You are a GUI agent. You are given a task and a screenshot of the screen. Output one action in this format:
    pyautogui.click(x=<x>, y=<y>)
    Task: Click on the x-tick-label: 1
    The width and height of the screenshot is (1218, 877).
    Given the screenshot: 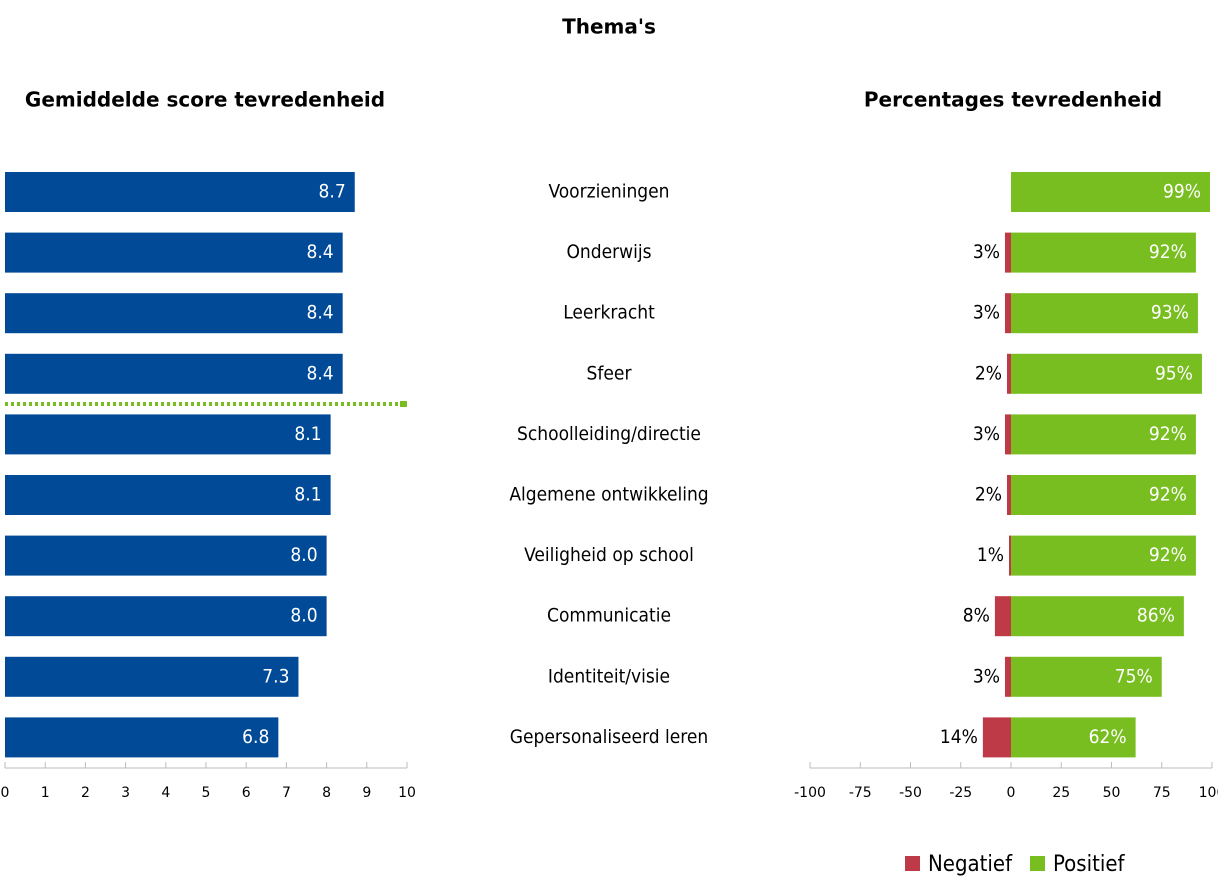 What is the action you would take?
    pyautogui.click(x=45, y=793)
    